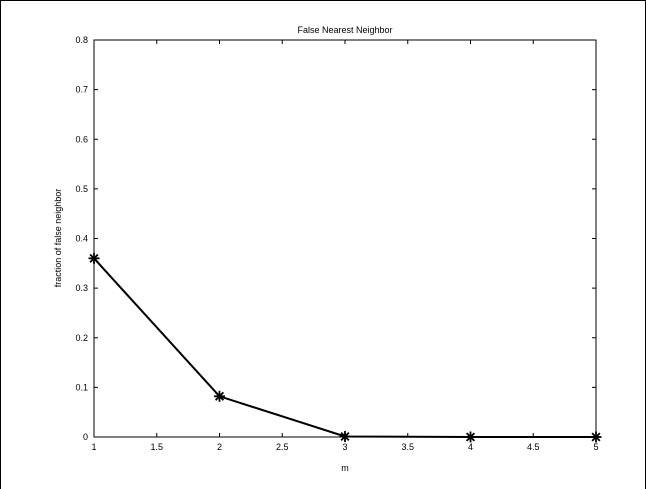  What do you see at coordinates (345, 468) in the screenshot?
I see `x-axis-label: m` at bounding box center [345, 468].